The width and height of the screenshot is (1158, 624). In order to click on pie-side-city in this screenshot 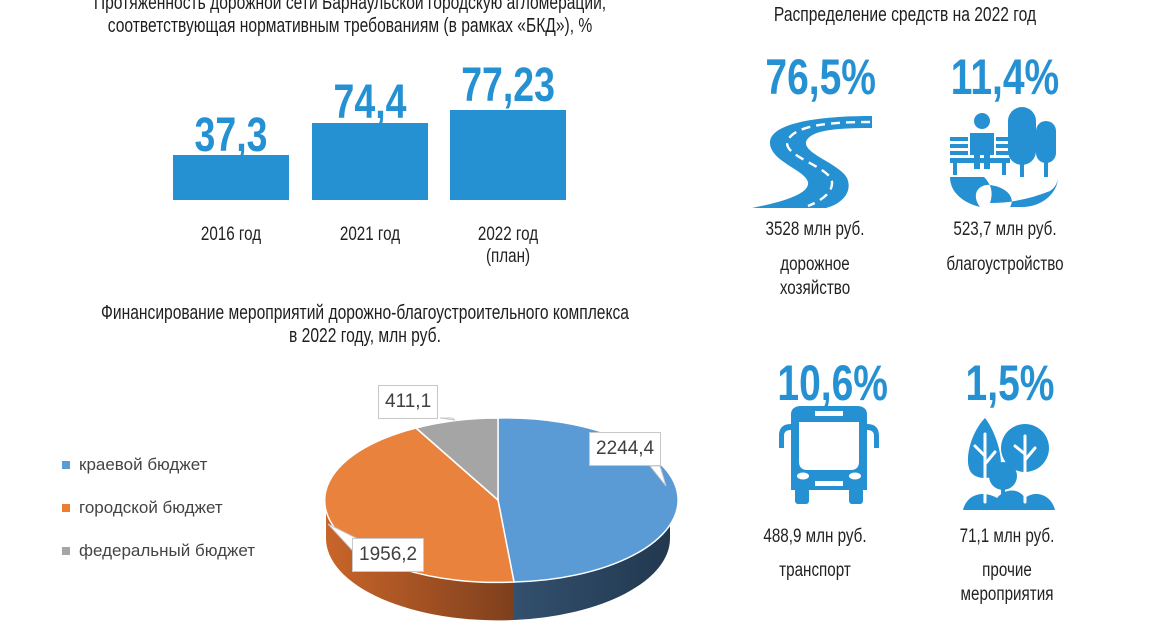, I will do `click(419, 560)`.